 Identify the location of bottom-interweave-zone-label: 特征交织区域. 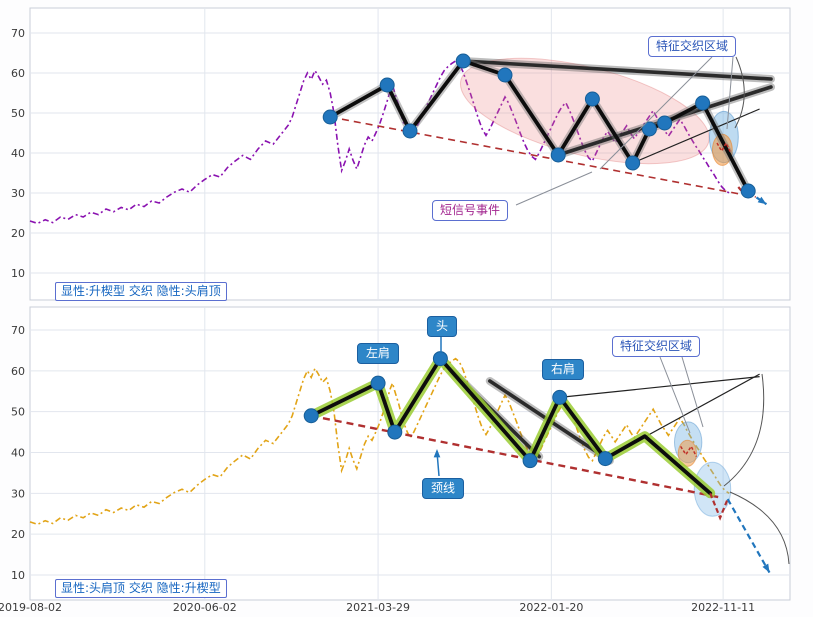
(656, 346).